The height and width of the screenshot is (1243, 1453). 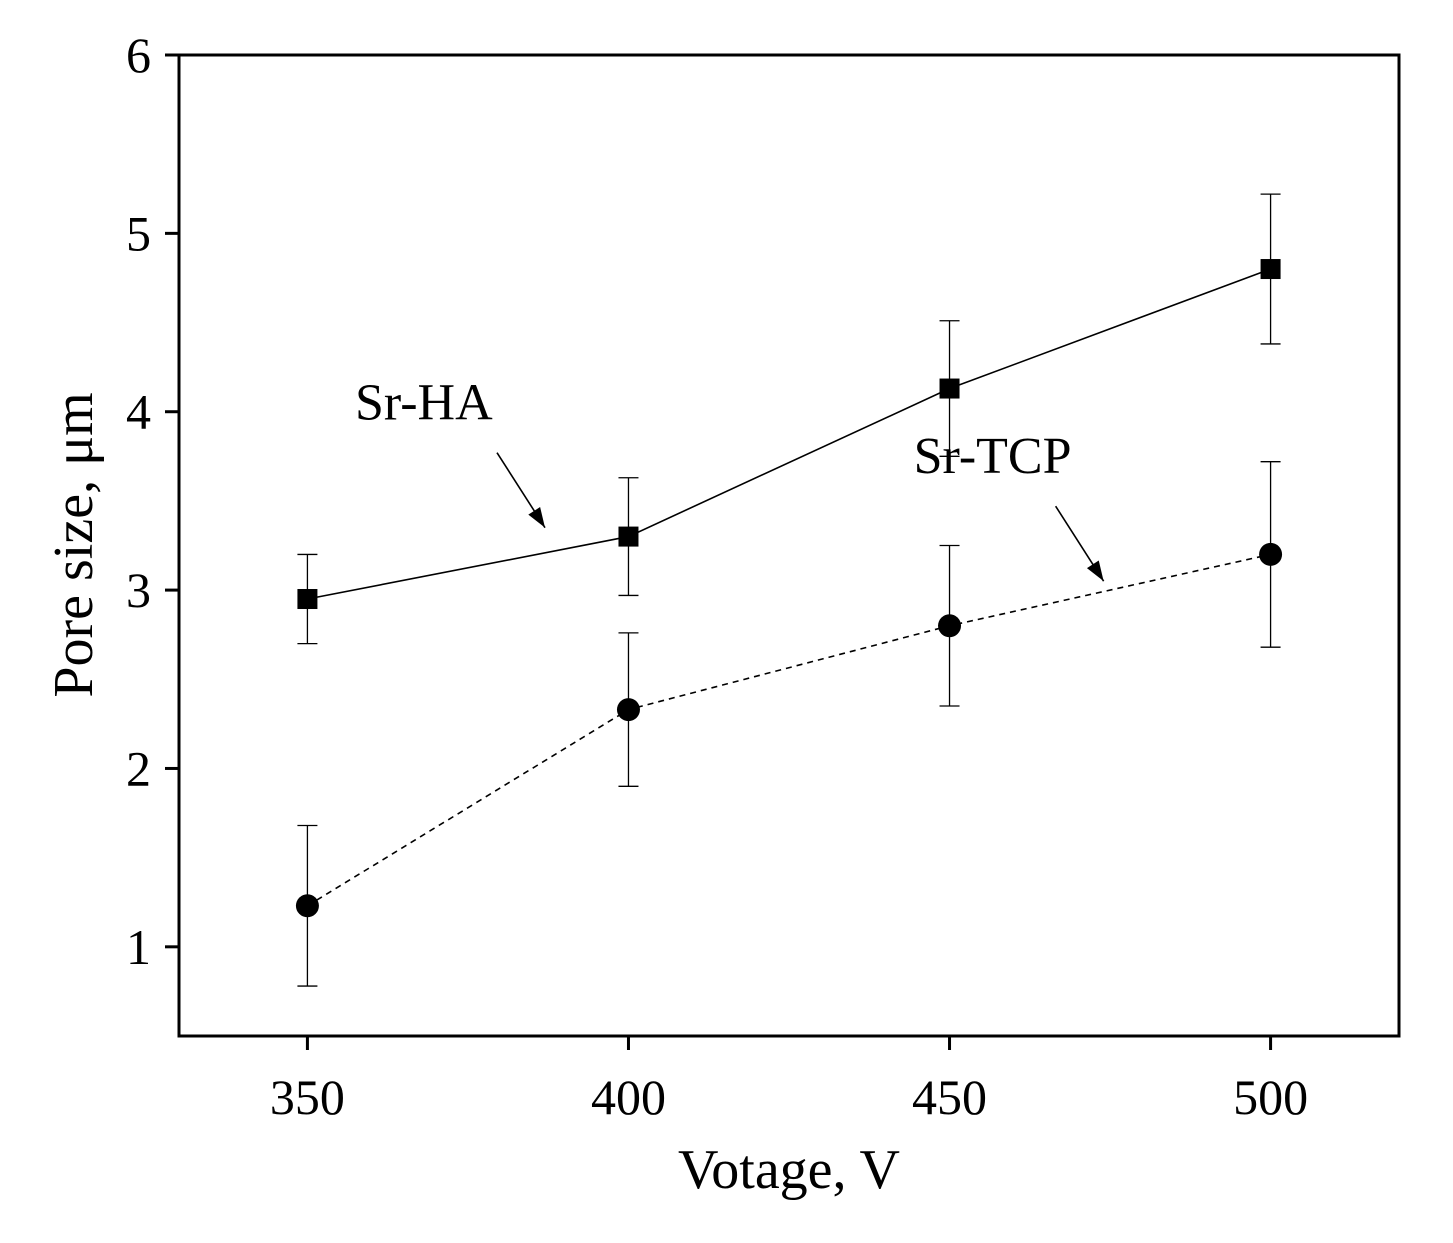 What do you see at coordinates (424, 403) in the screenshot?
I see `annotation-label-sr-ha: Sr-HA` at bounding box center [424, 403].